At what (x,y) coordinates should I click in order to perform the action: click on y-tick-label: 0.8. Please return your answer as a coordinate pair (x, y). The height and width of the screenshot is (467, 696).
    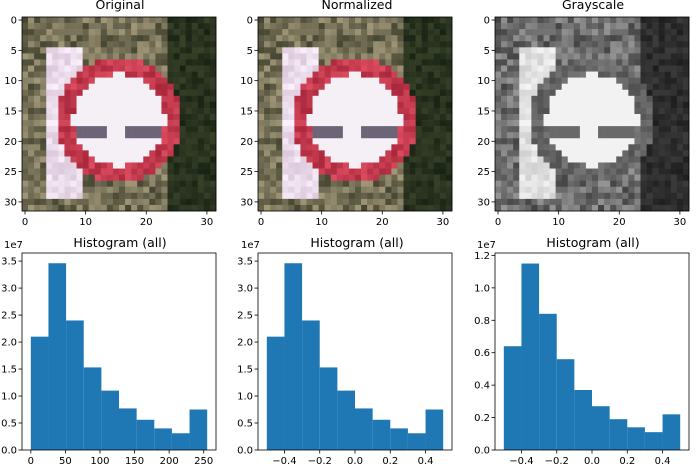
    Looking at the image, I should click on (482, 321).